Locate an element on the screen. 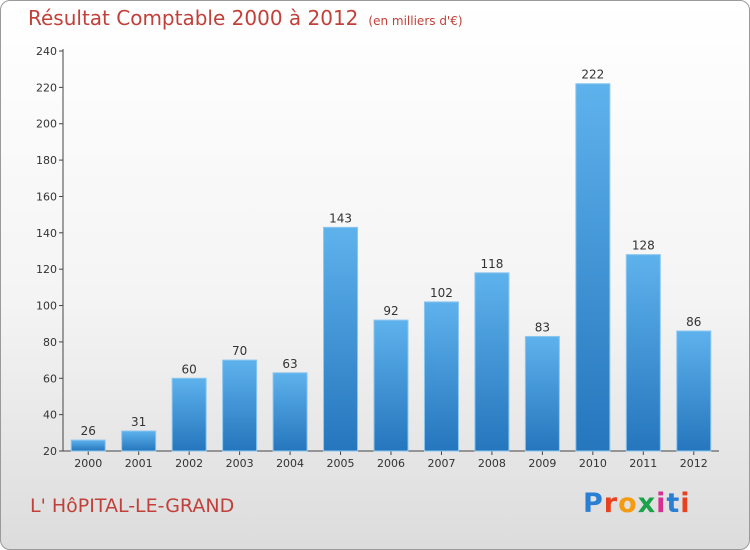 Image resolution: width=750 pixels, height=550 pixels. logo-letter: x is located at coordinates (647, 503).